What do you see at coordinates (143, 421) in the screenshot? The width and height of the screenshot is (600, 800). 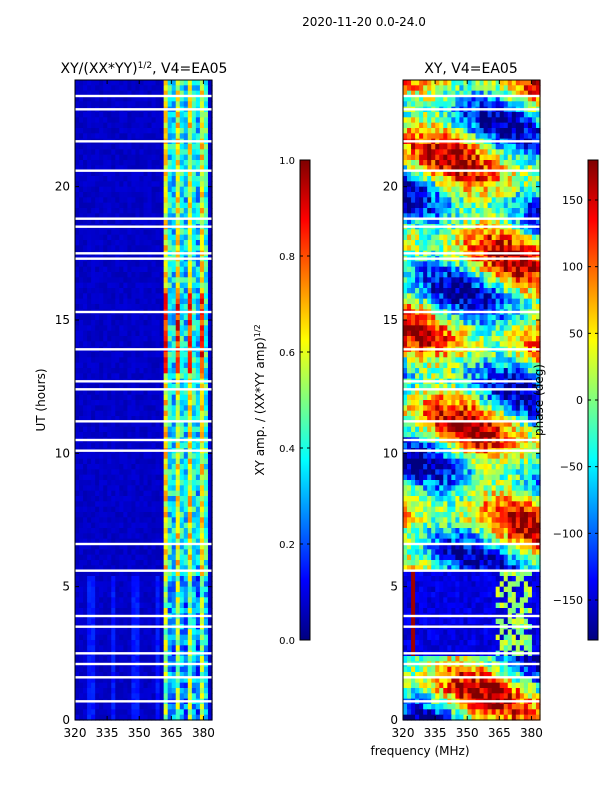 I see `flagged-row` at bounding box center [143, 421].